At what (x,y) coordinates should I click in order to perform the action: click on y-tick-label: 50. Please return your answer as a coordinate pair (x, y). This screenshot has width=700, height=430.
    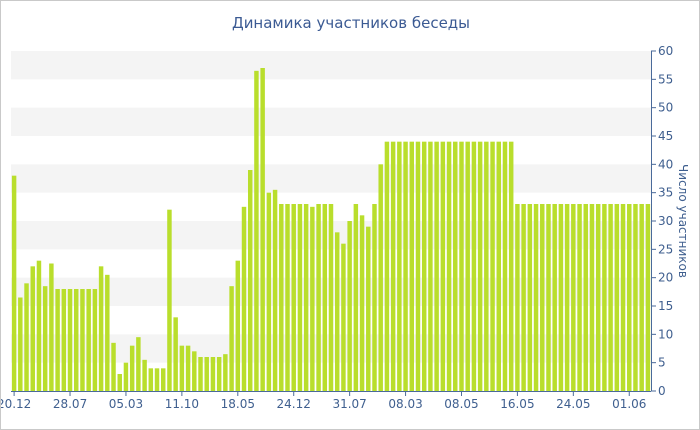
    Looking at the image, I should click on (665, 108).